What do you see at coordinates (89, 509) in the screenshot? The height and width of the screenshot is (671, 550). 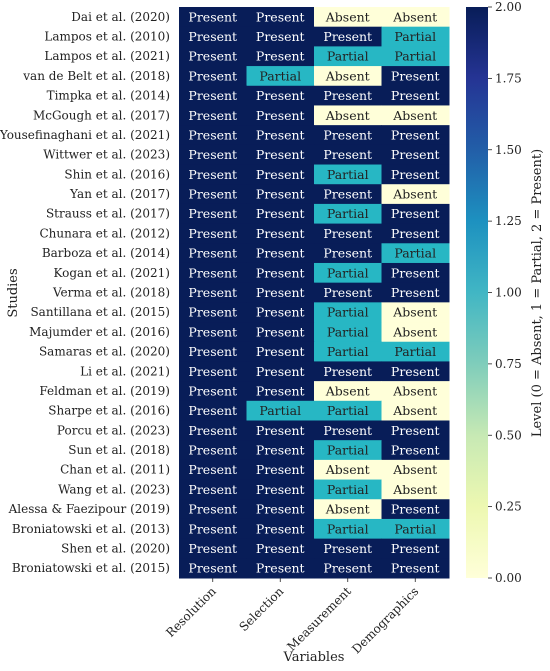 I see `row-label: Alessa & Faezipour (2019)` at bounding box center [89, 509].